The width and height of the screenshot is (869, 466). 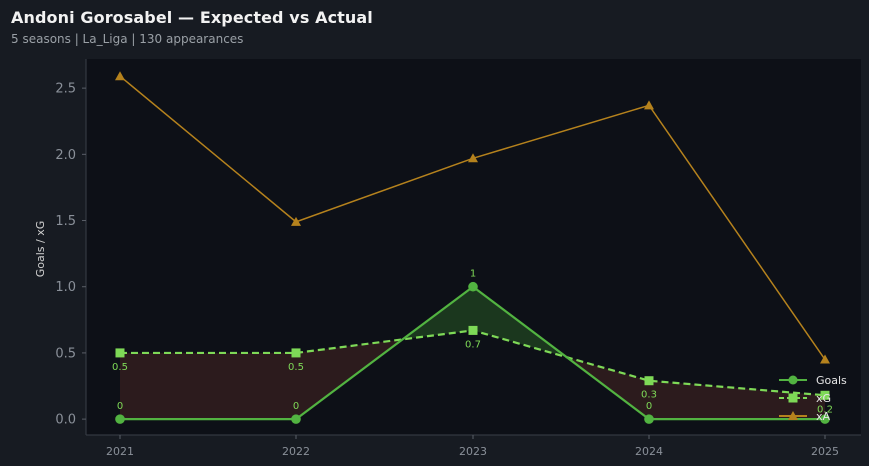 I want to click on y-axis-label: Goals / xG, so click(x=40, y=249).